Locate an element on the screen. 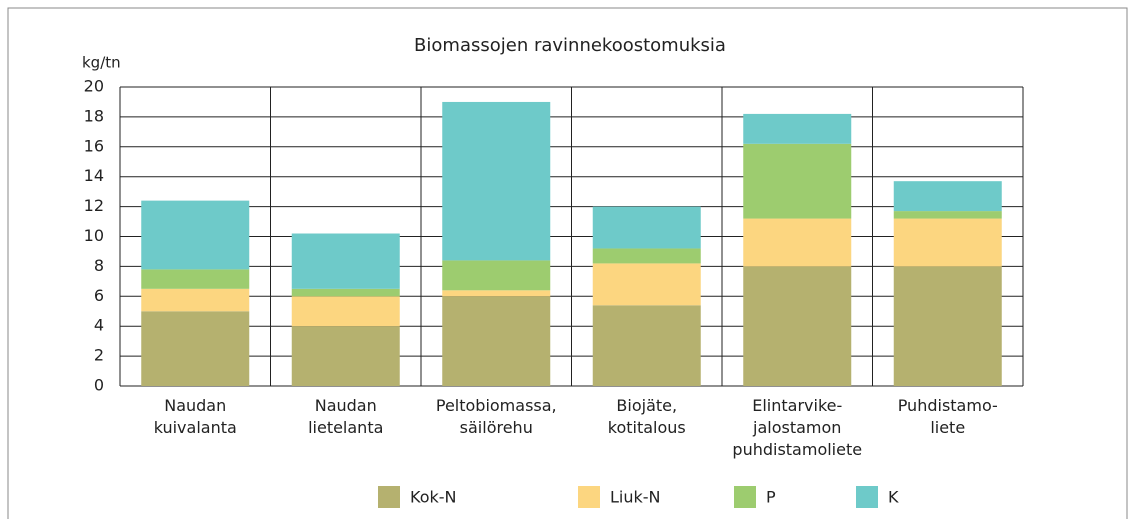  x-tick-label: Naudan kuivalanta is located at coordinates (195, 416).